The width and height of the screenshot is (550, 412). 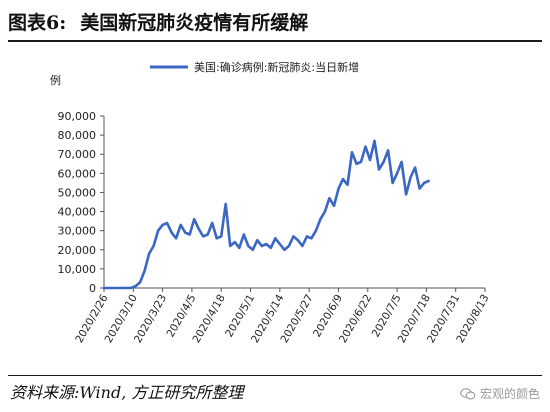 What do you see at coordinates (77, 212) in the screenshot?
I see `y-tick-label: 40,000` at bounding box center [77, 212].